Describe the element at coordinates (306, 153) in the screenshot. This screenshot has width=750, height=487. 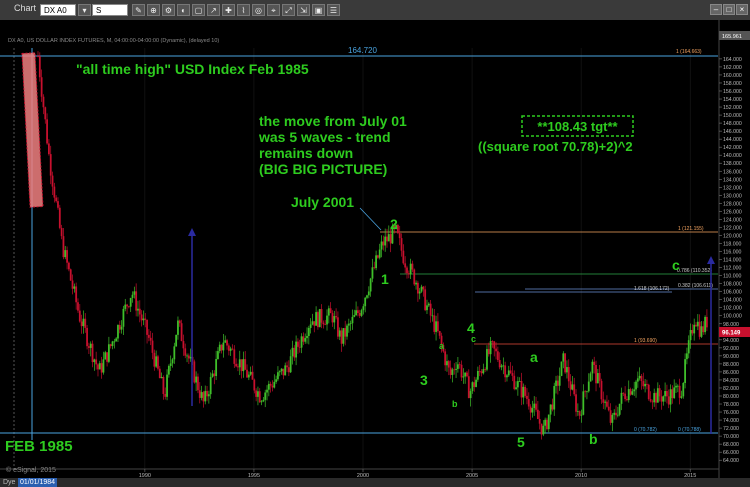
I see `annotation-line-3: remains down` at that location.